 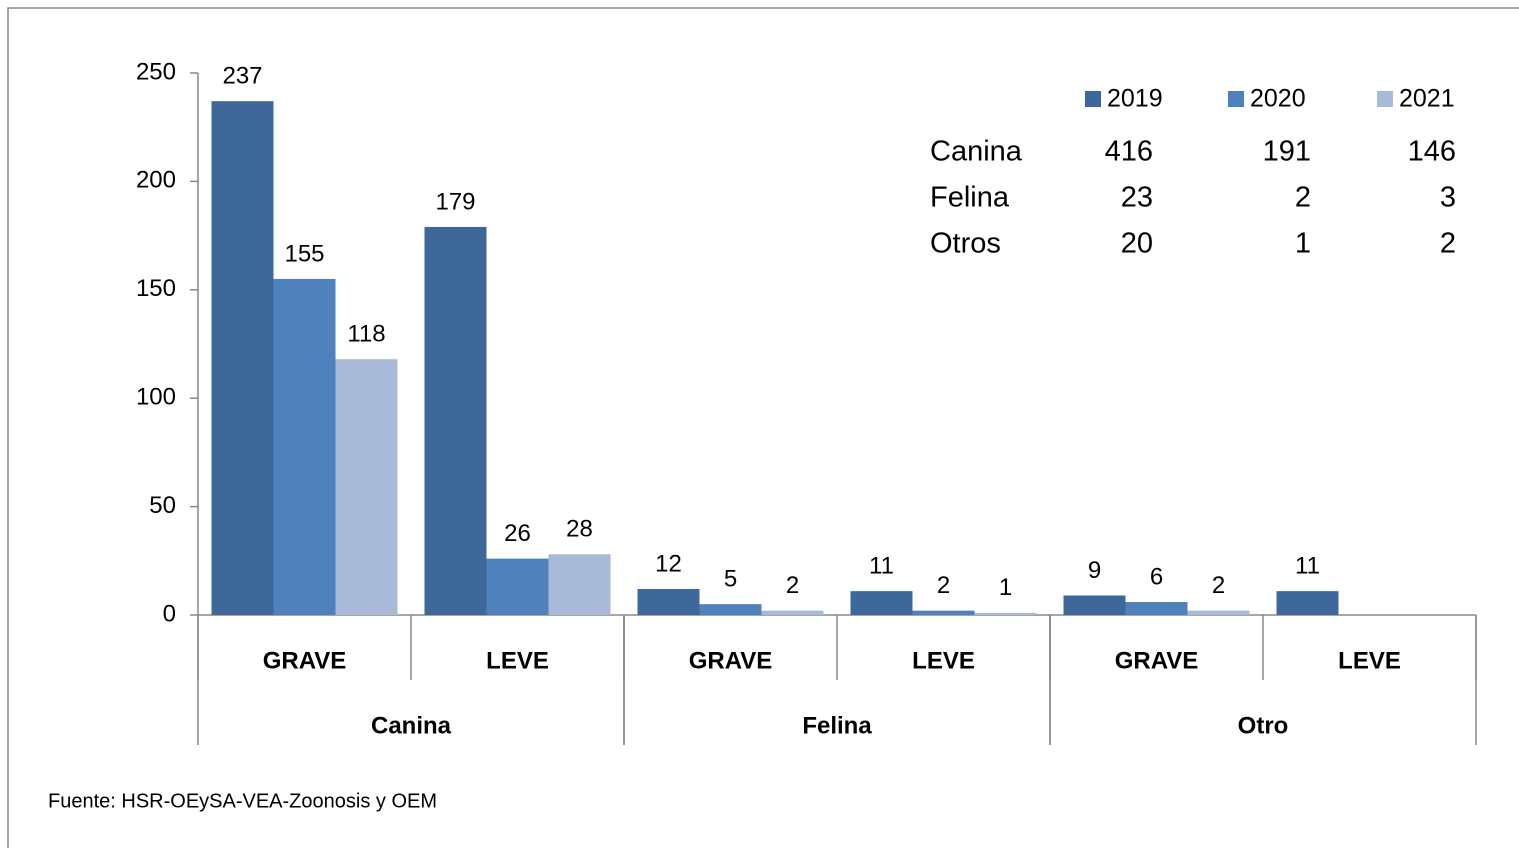 What do you see at coordinates (411, 725) in the screenshot?
I see `group-label: Canina` at bounding box center [411, 725].